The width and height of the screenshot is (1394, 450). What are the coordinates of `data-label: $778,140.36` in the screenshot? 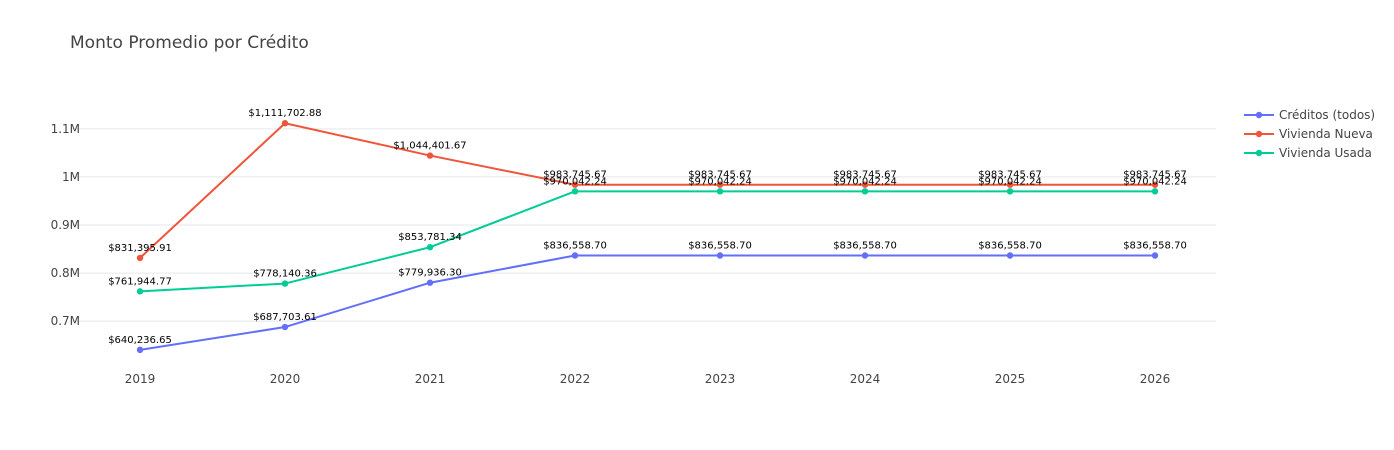 It's located at (285, 274).